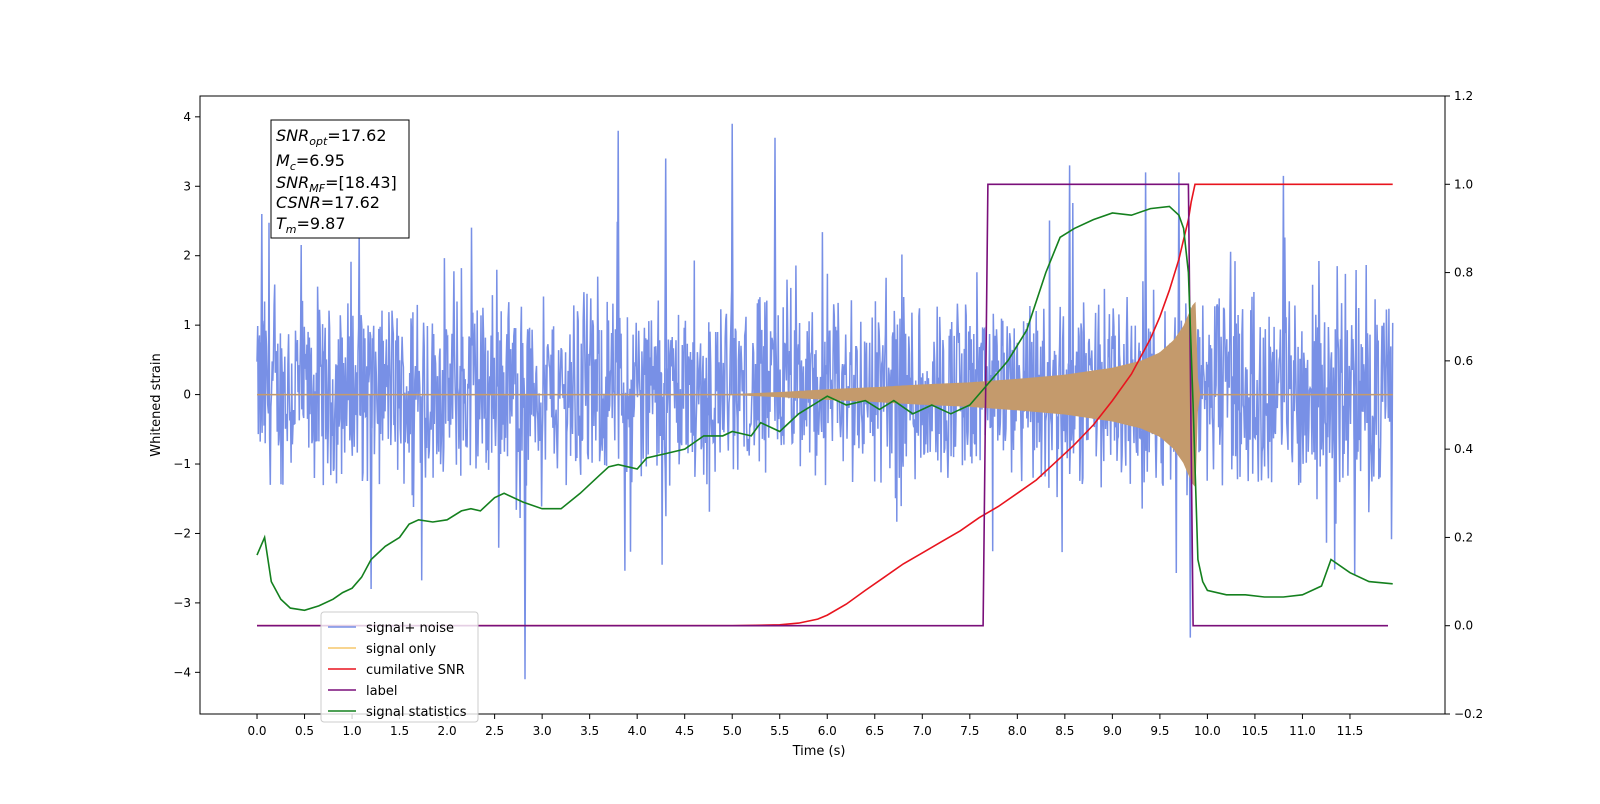 The image size is (1600, 804). What do you see at coordinates (684, 731) in the screenshot?
I see `x-tick-label: 4.5` at bounding box center [684, 731].